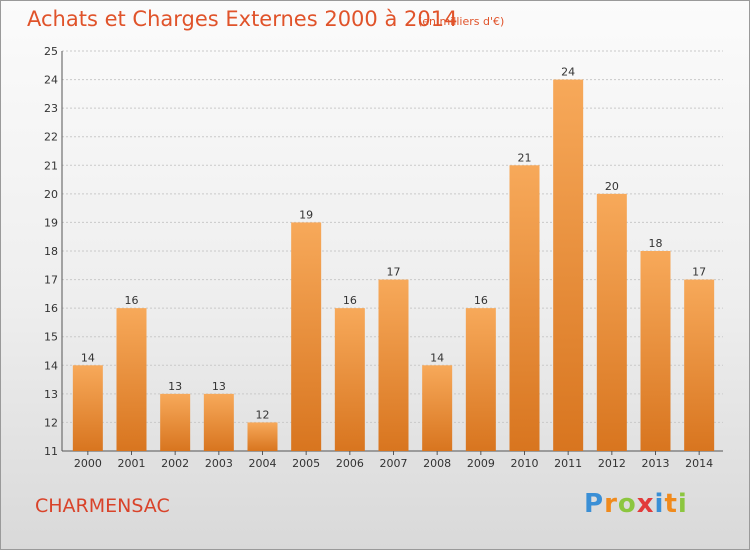 The width and height of the screenshot is (750, 550). I want to click on x-tick-label: 2003, so click(219, 463).